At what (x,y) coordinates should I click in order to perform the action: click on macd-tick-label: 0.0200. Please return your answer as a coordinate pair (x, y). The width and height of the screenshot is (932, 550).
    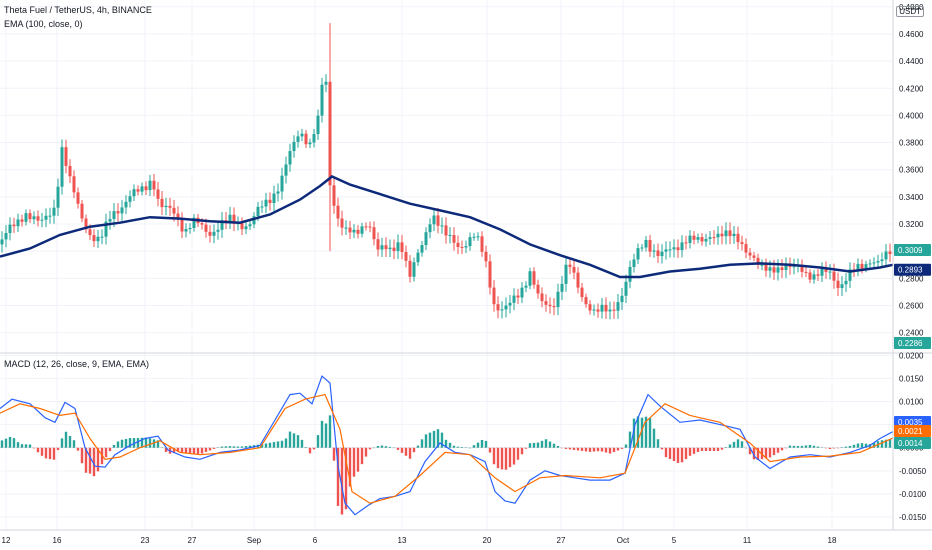
    Looking at the image, I should click on (911, 355).